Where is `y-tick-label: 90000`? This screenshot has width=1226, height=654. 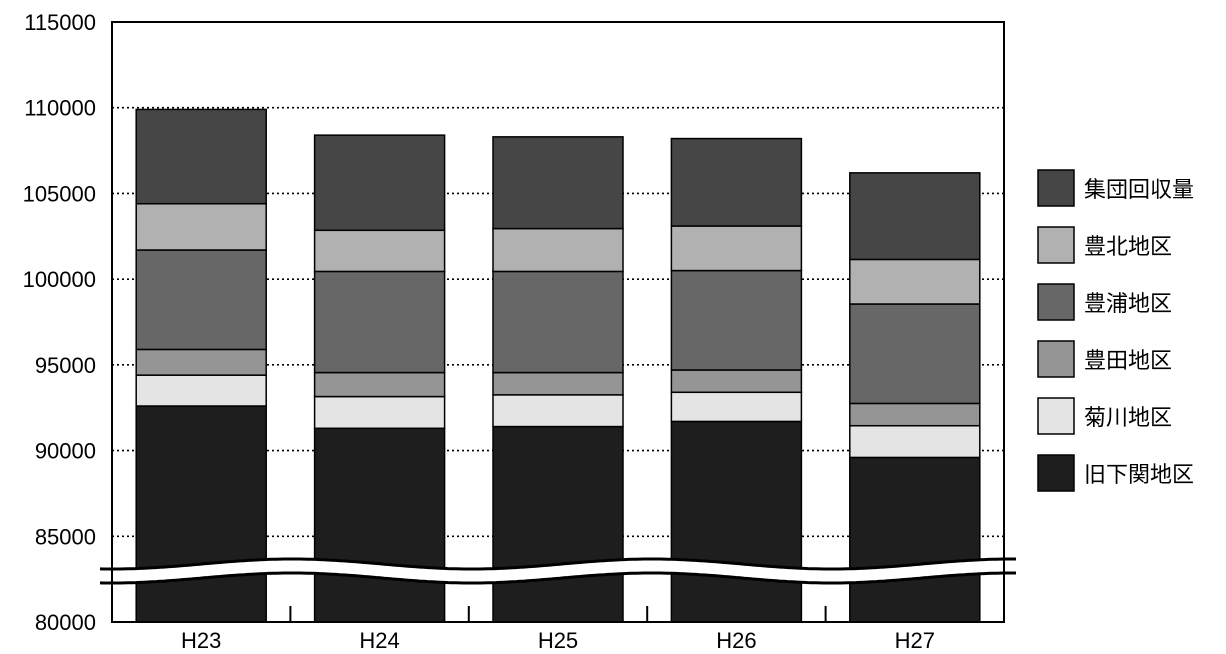
y-tick-label: 90000 is located at coordinates (65, 451).